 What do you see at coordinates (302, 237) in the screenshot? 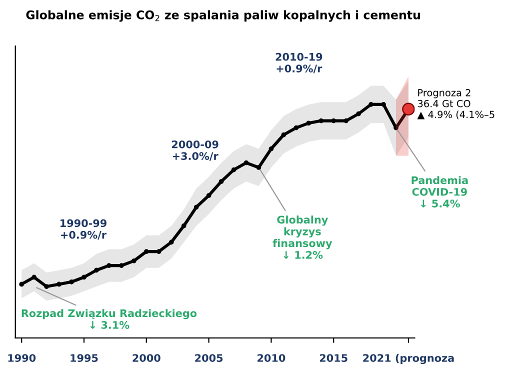
I see `annotation: Globalny kryzys finansowy ↓ 1.2%` at bounding box center [302, 237].